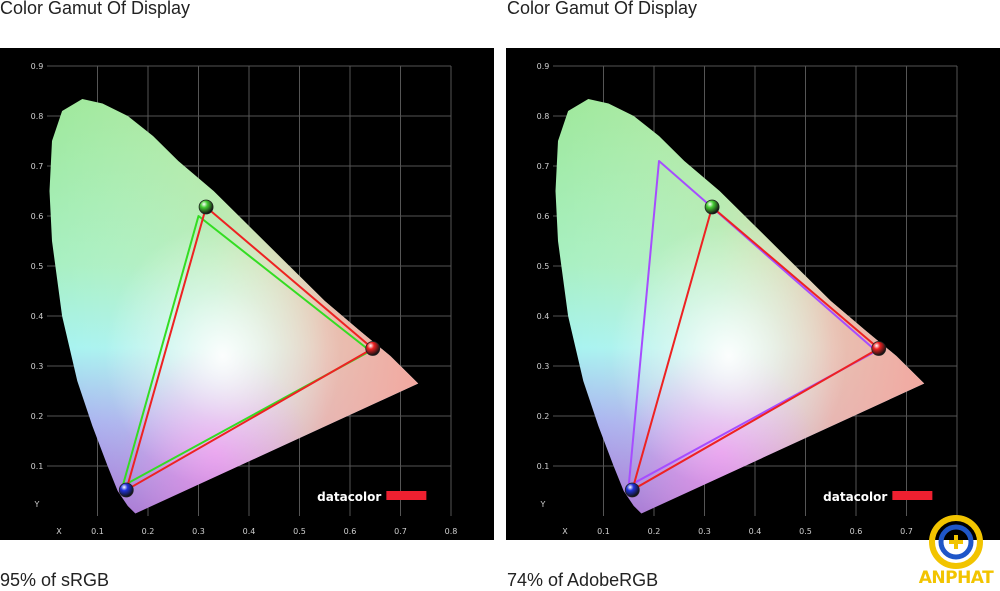 This screenshot has height=591, width=1000. What do you see at coordinates (956, 542) in the screenshot?
I see `anphat-emblem-icon` at bounding box center [956, 542].